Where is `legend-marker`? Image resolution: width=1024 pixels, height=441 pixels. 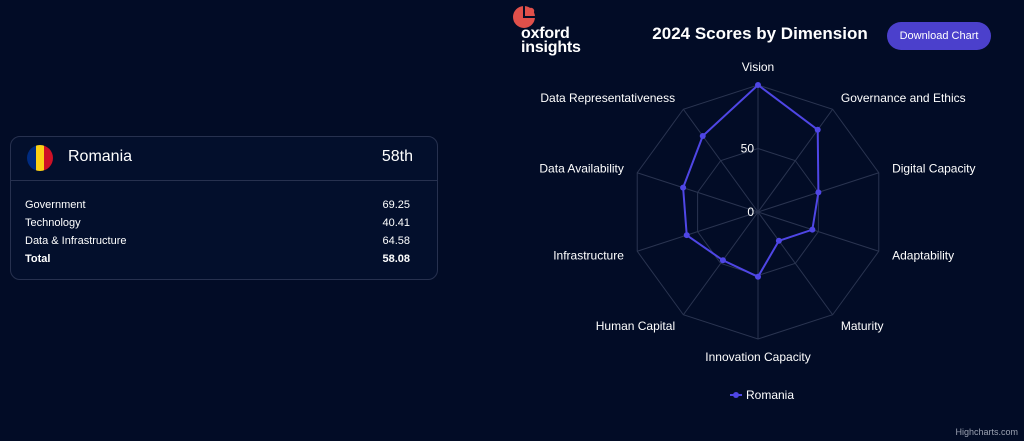 legend-marker is located at coordinates (736, 395).